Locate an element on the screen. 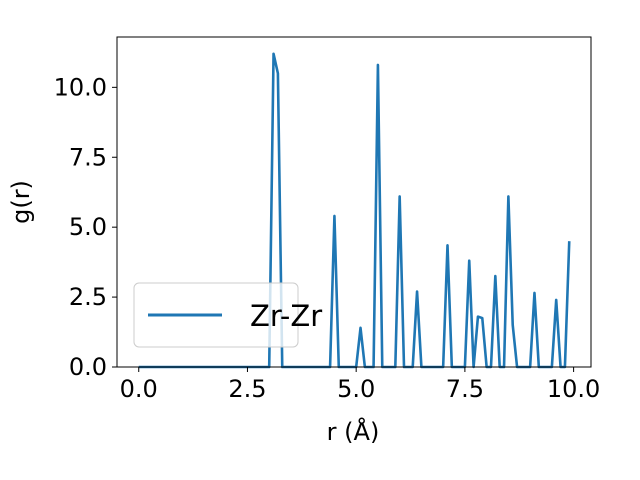 The height and width of the screenshot is (480, 640). y-tick-label: 2.5 is located at coordinates (88, 297).